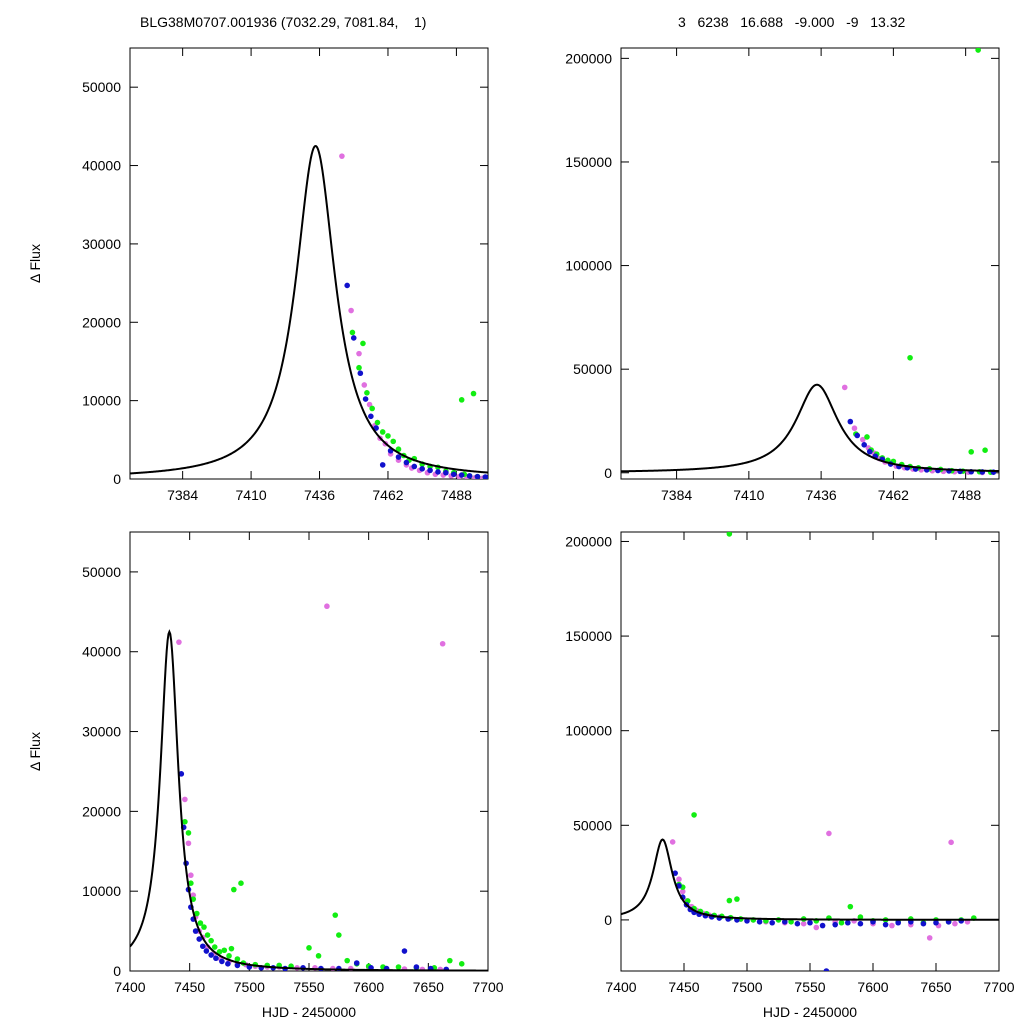 The image size is (1024, 1024). Describe the element at coordinates (101, 322) in the screenshot. I see `y-tick-label: 20000` at that location.